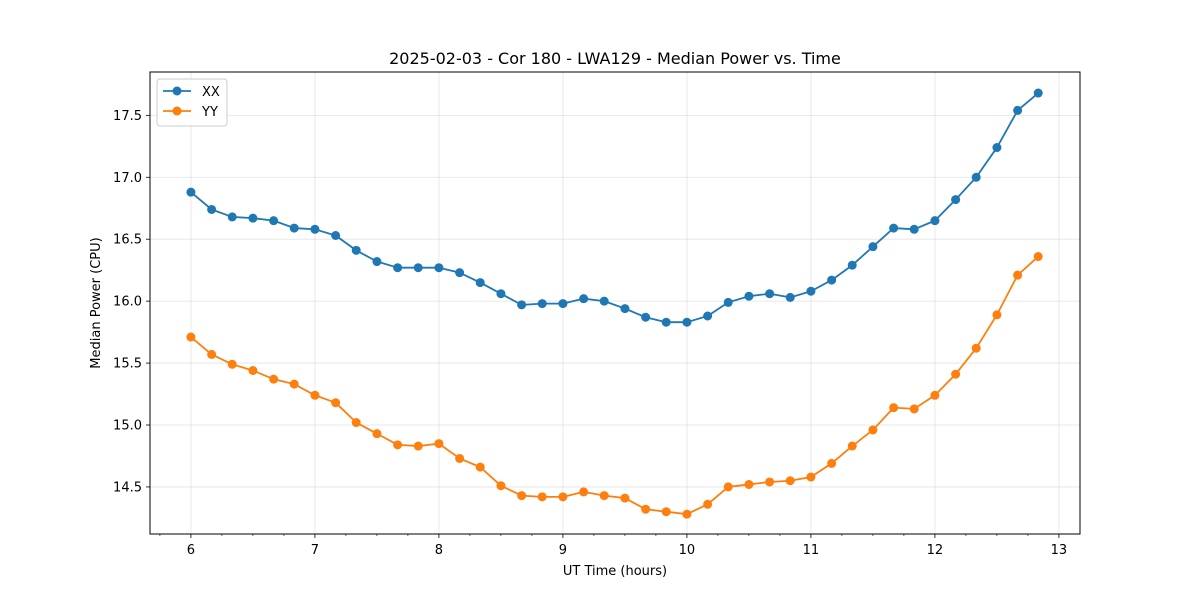 The width and height of the screenshot is (1200, 600). What do you see at coordinates (211, 92) in the screenshot?
I see `legend-xx-label: XX` at bounding box center [211, 92].